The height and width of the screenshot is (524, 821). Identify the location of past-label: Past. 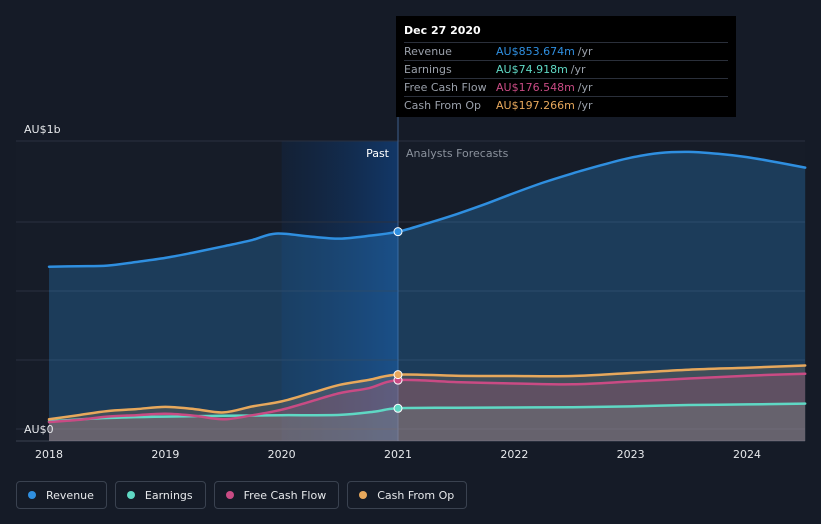
(378, 153).